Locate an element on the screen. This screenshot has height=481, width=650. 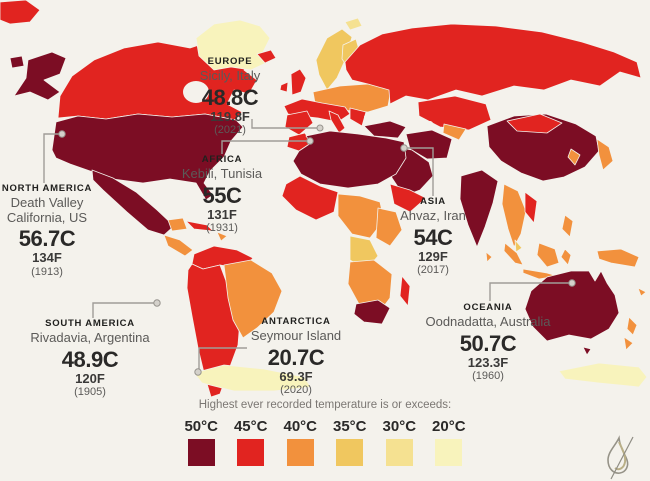
region-sahara is located at coordinates (349, 159).